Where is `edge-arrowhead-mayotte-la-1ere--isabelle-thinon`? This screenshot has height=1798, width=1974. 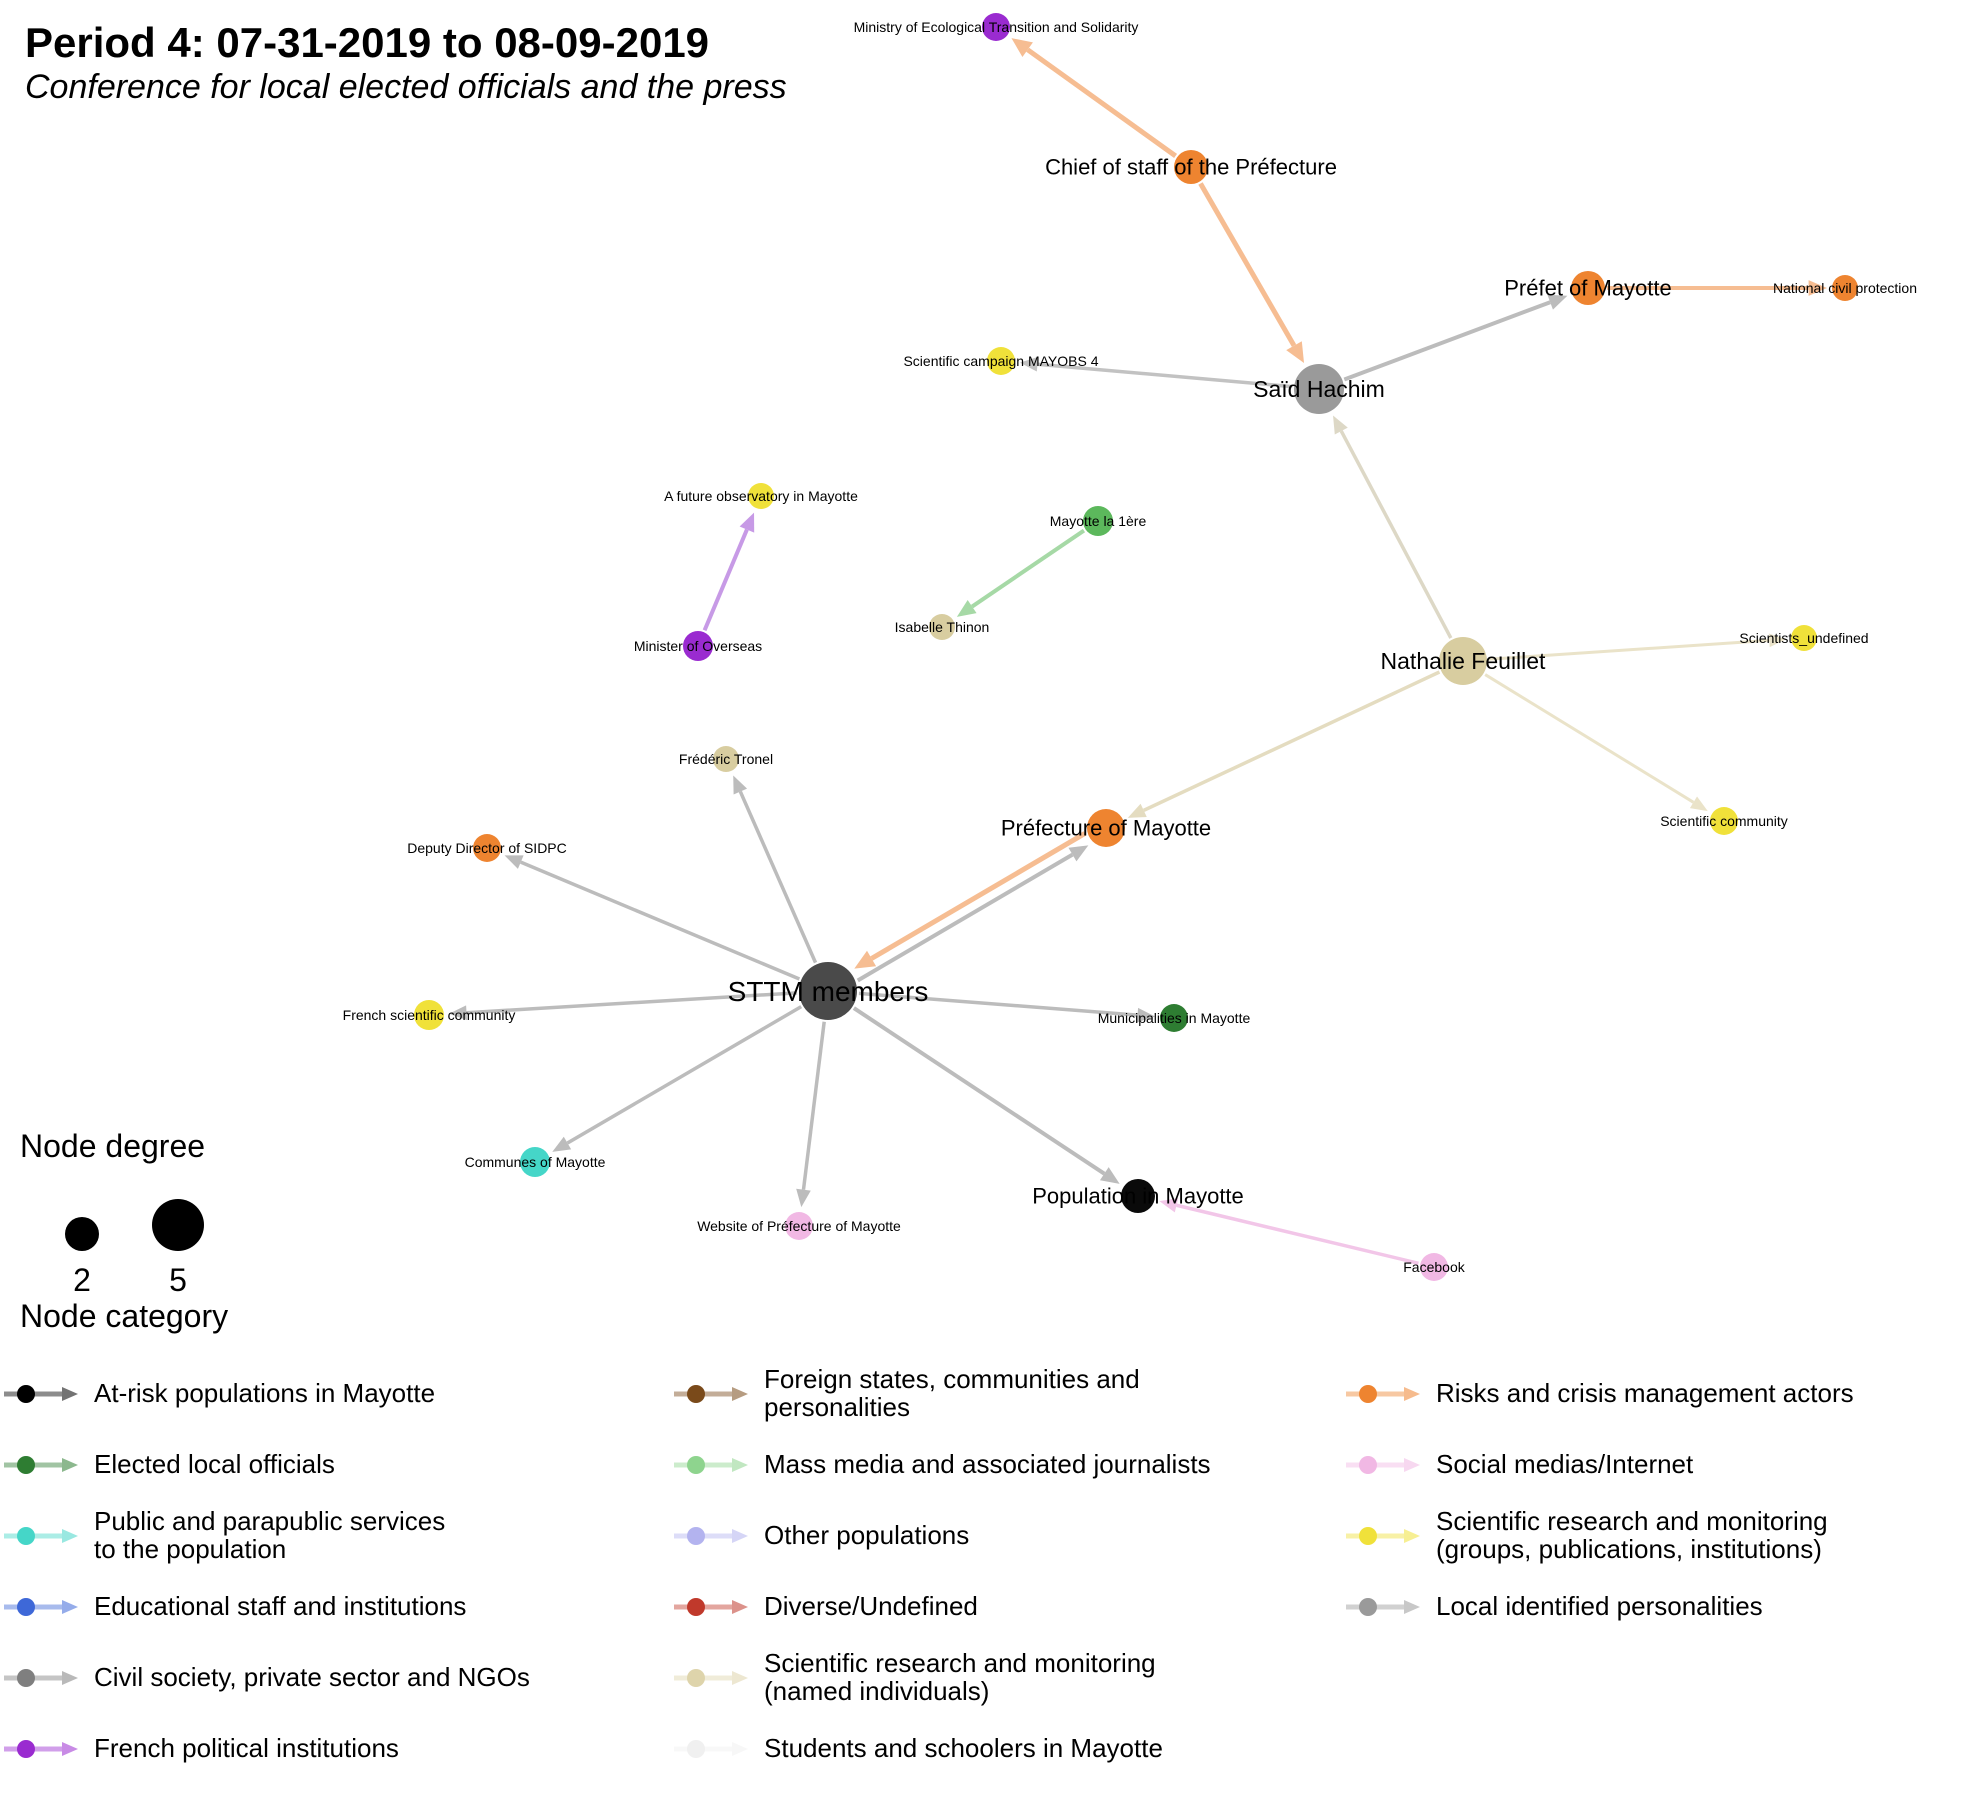
edge-arrowhead-mayotte-la-1ere--isabelle-thinon is located at coordinates (966, 608).